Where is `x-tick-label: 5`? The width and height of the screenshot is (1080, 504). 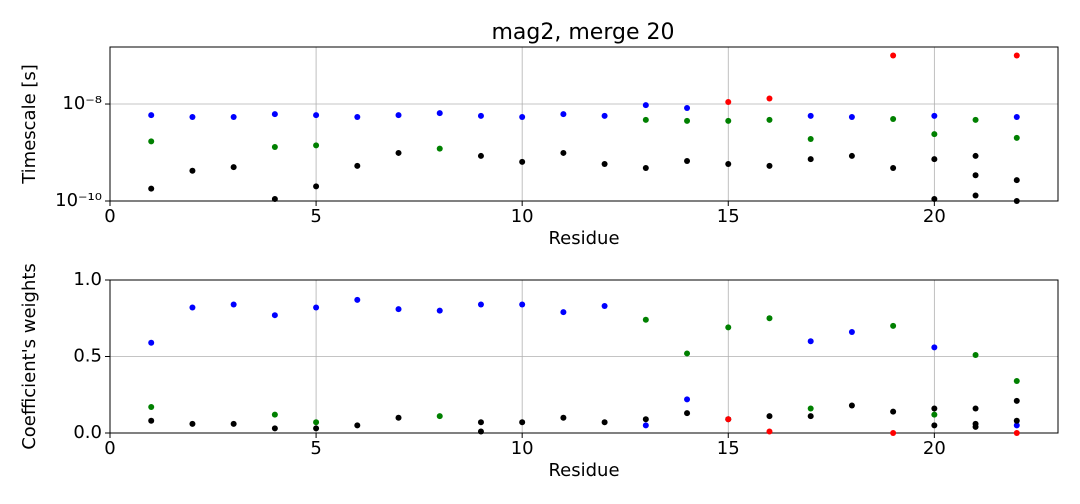 x-tick-label: 5 is located at coordinates (315, 216).